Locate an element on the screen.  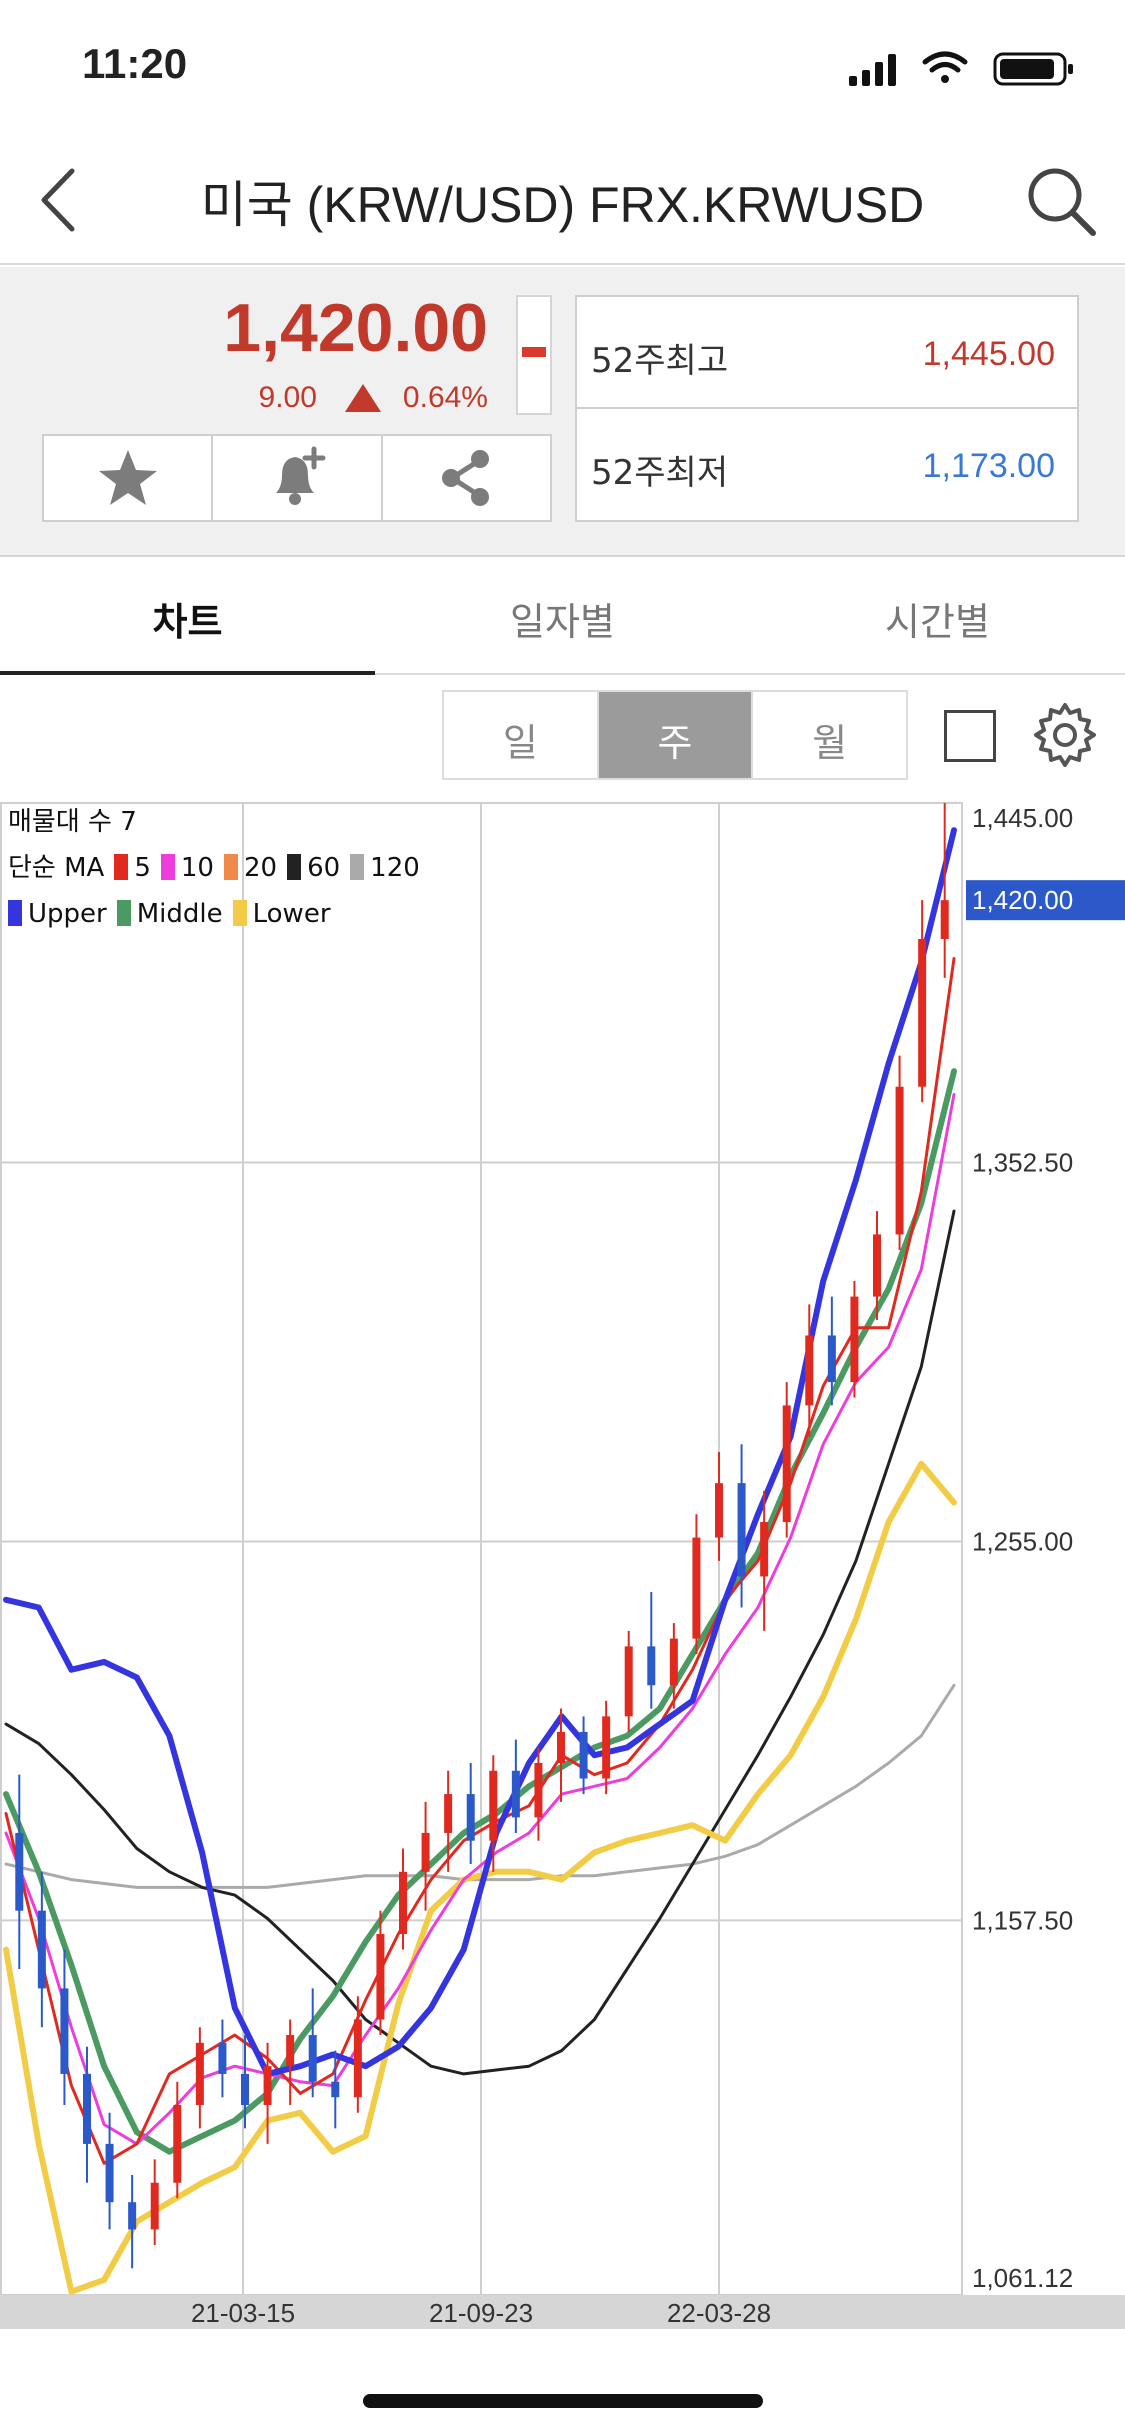
legend-row-bollinger: Upper Middle Lower is located at coordinates (214, 914).